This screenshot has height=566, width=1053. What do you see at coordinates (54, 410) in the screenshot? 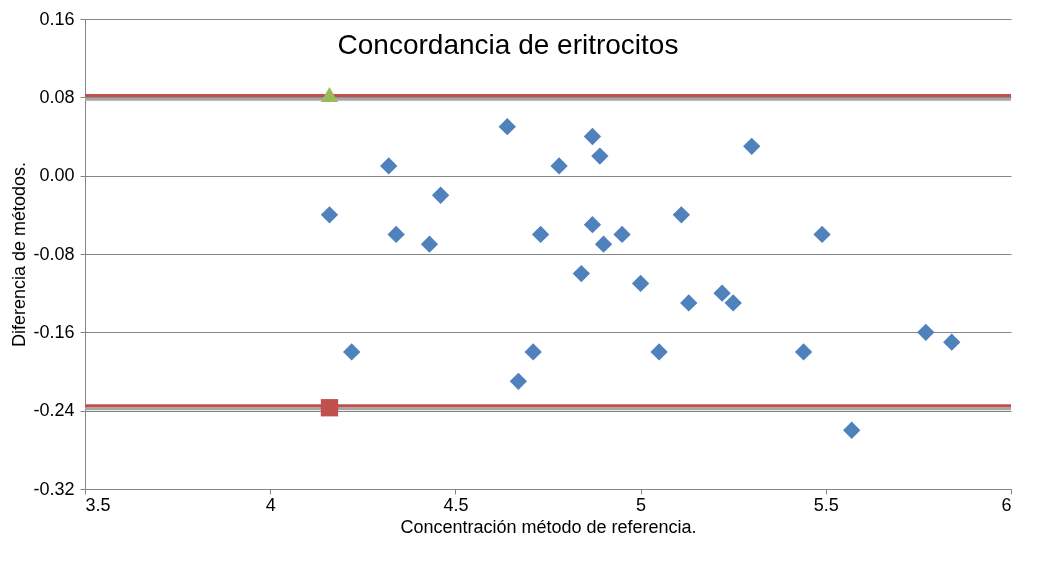
I see `y-tick-label: -0.24` at bounding box center [54, 410].